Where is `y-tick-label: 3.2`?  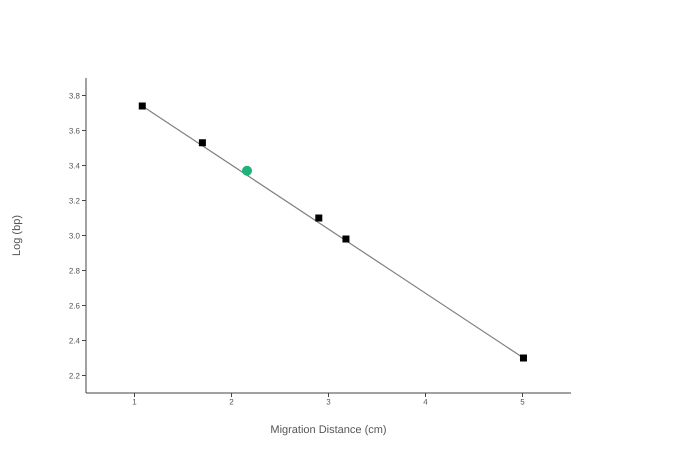
y-tick-label: 3.2 is located at coordinates (74, 201).